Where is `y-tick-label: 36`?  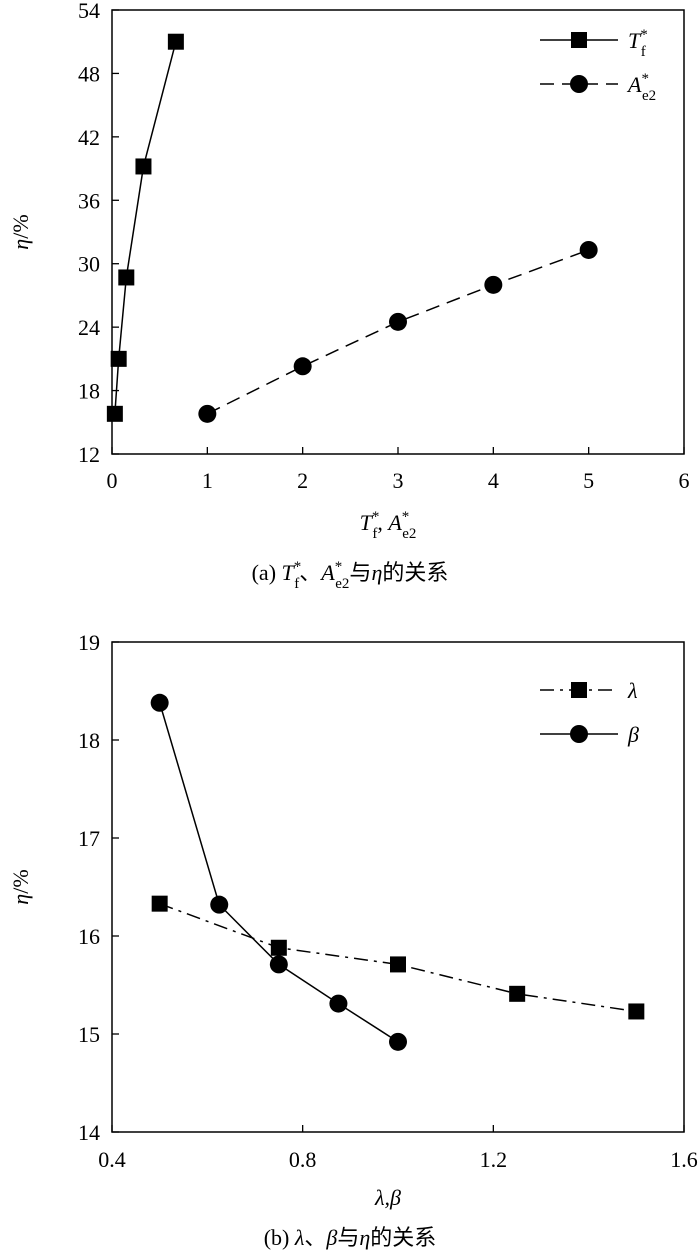
y-tick-label: 36 is located at coordinates (89, 200).